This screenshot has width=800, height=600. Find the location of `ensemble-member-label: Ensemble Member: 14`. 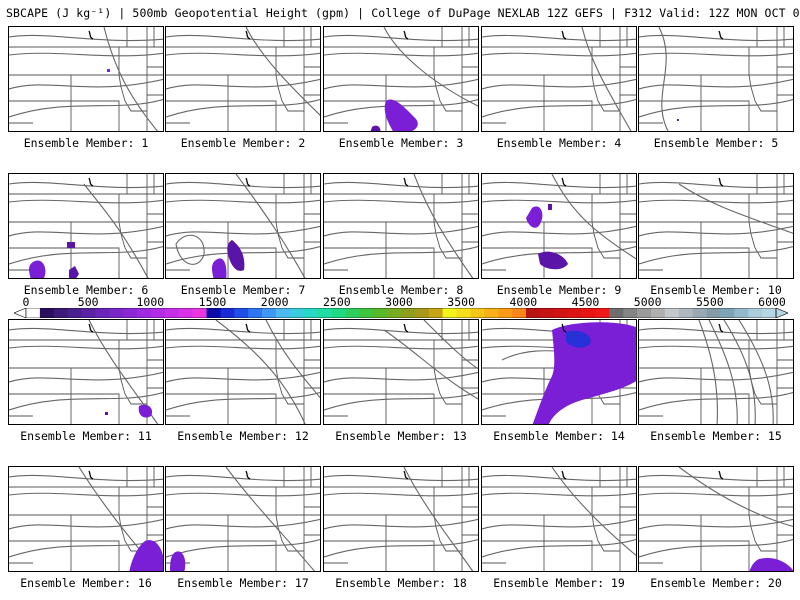

ensemble-member-label: Ensemble Member: 14 is located at coordinates (559, 436).